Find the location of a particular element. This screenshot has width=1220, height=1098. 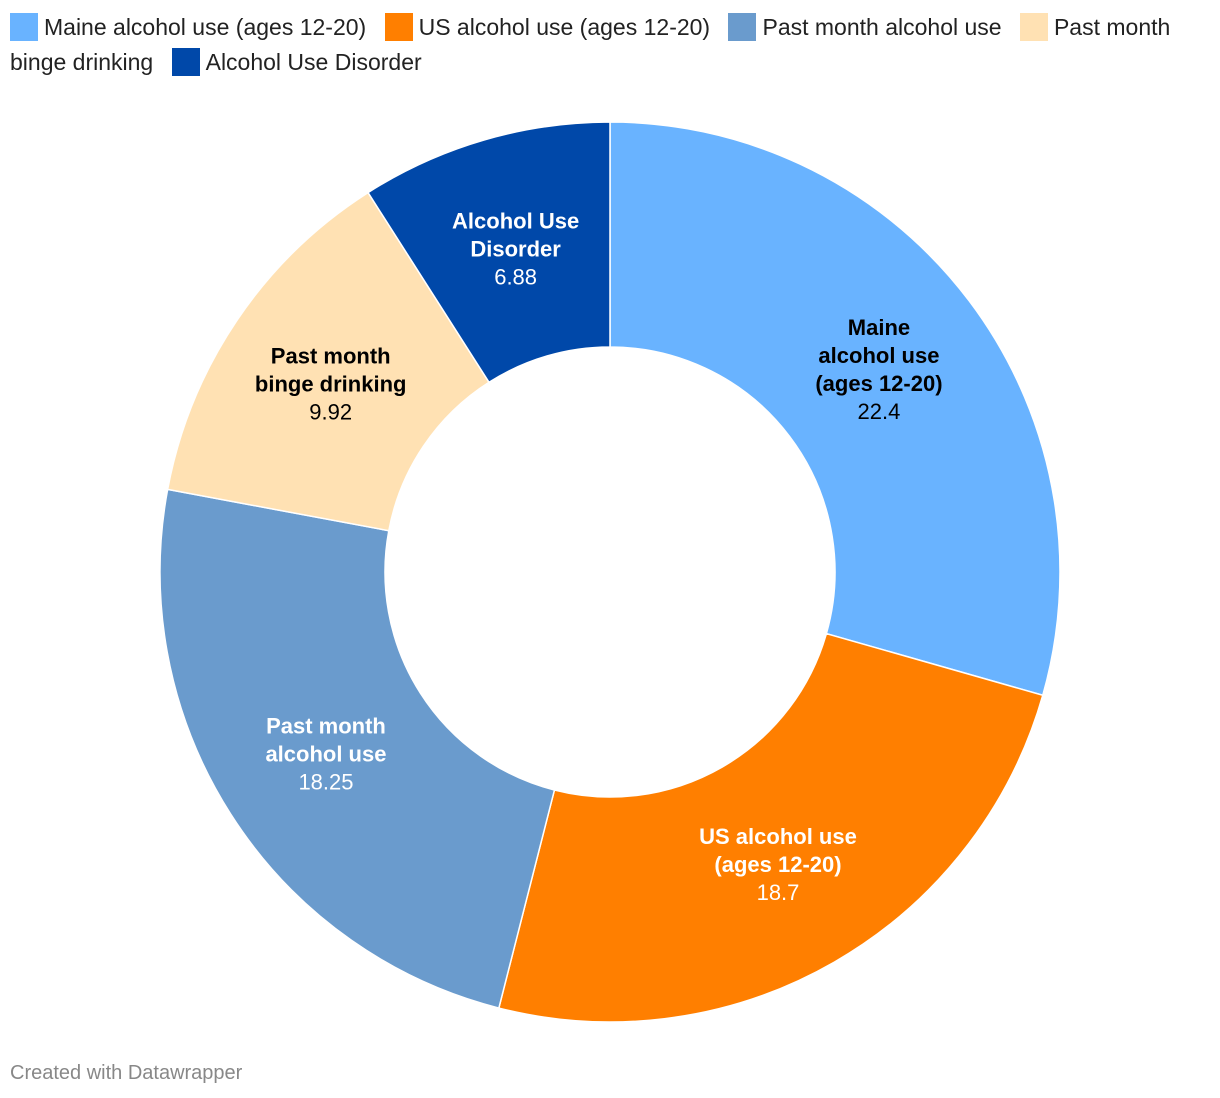

slice-label-name: Disorder is located at coordinates (515, 248).